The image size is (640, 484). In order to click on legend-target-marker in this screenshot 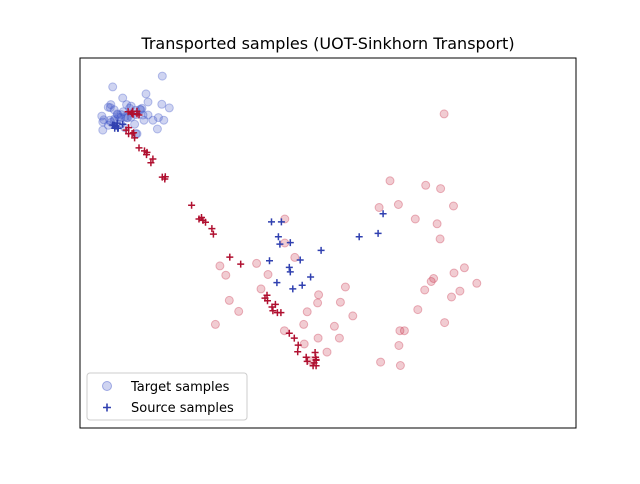, I will do `click(107, 386)`.